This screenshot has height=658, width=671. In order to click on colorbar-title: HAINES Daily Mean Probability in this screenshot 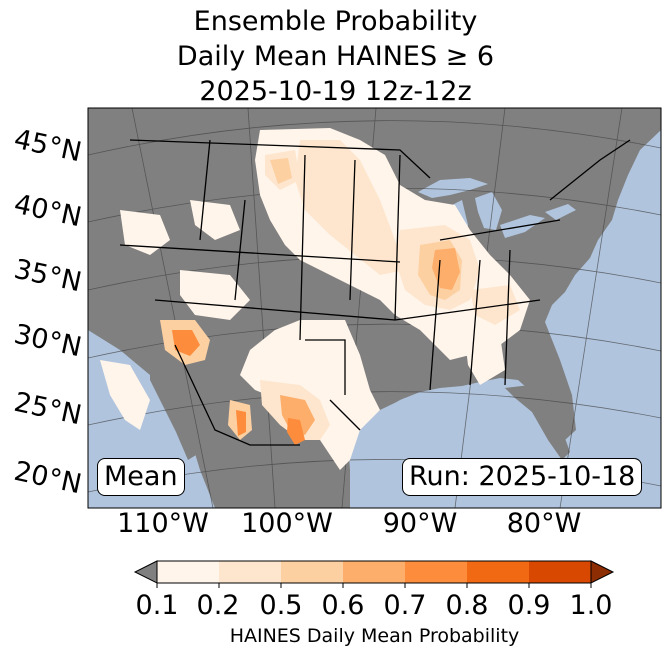, I will do `click(374, 636)`.